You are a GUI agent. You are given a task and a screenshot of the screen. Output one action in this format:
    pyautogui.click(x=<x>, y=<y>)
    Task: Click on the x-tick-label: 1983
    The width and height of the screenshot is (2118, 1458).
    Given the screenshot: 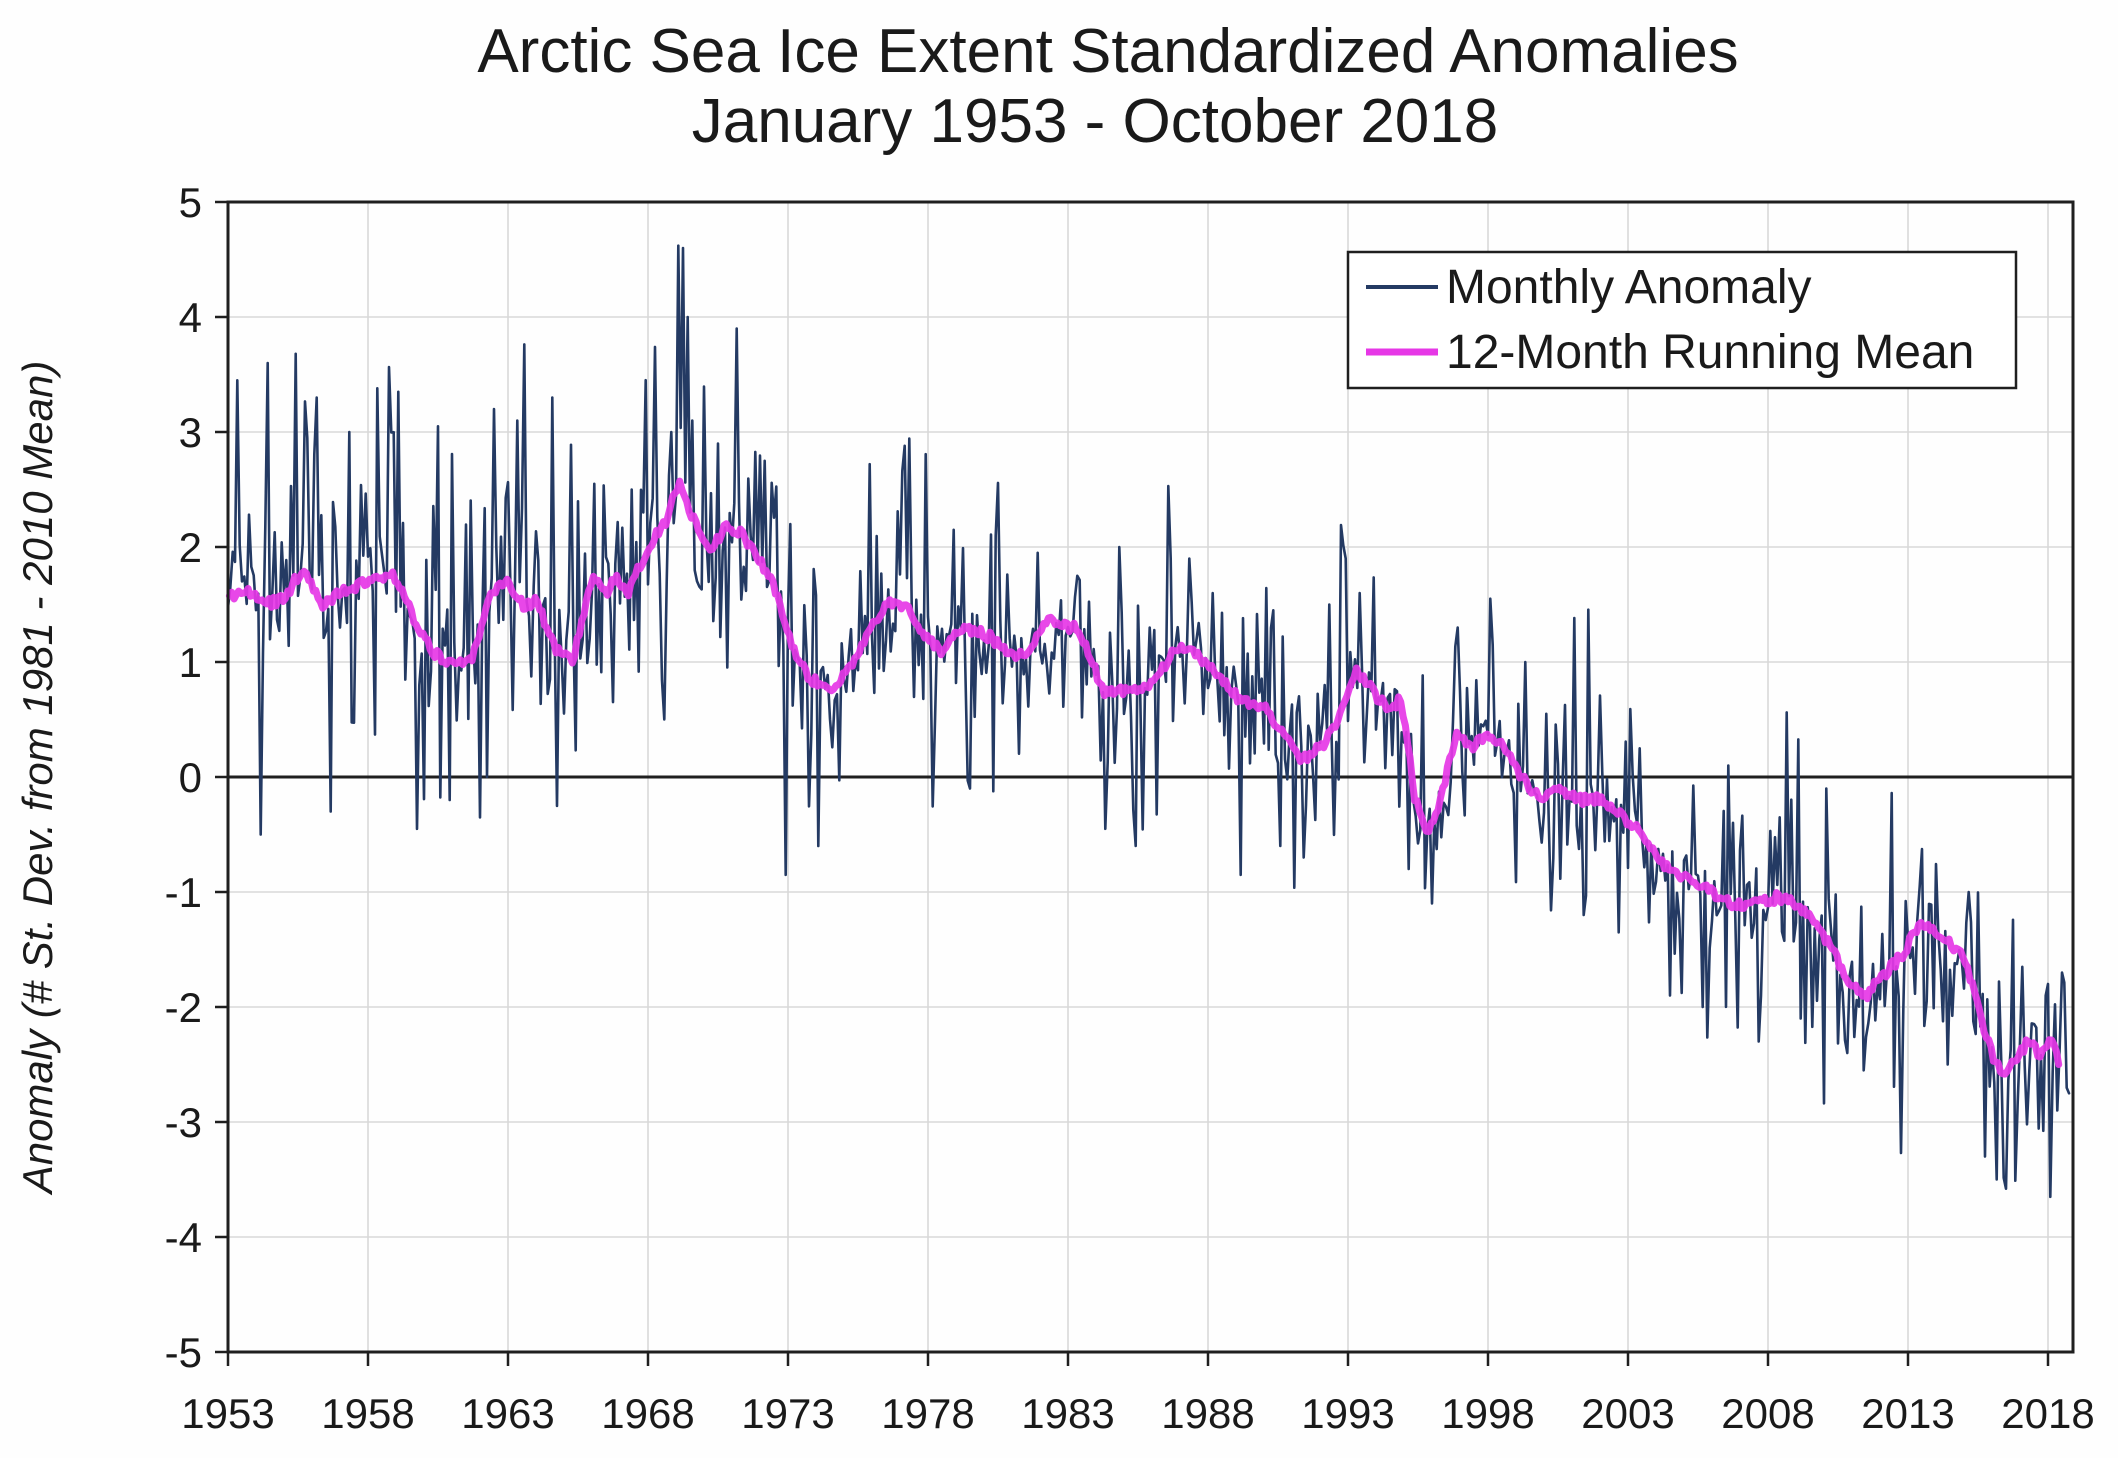 What is the action you would take?
    pyautogui.click(x=1067, y=1413)
    